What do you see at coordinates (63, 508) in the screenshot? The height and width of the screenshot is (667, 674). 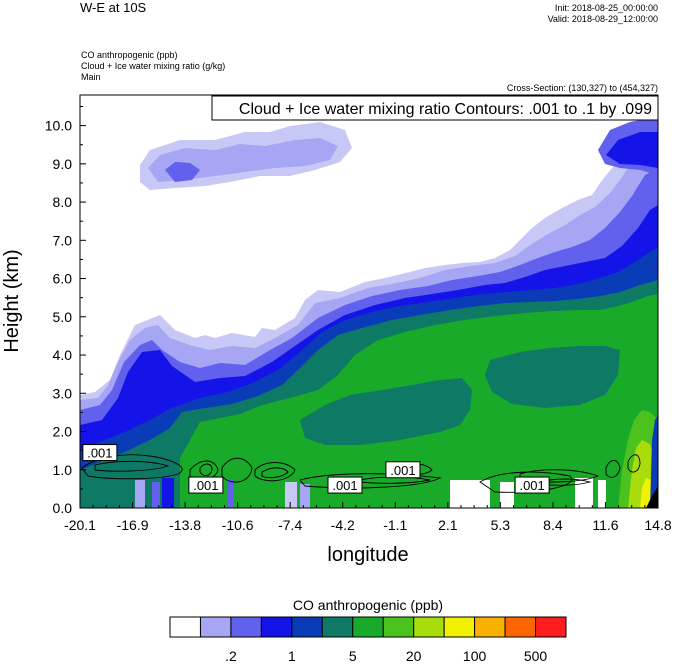 I see `y-tick-label: 0.0` at bounding box center [63, 508].